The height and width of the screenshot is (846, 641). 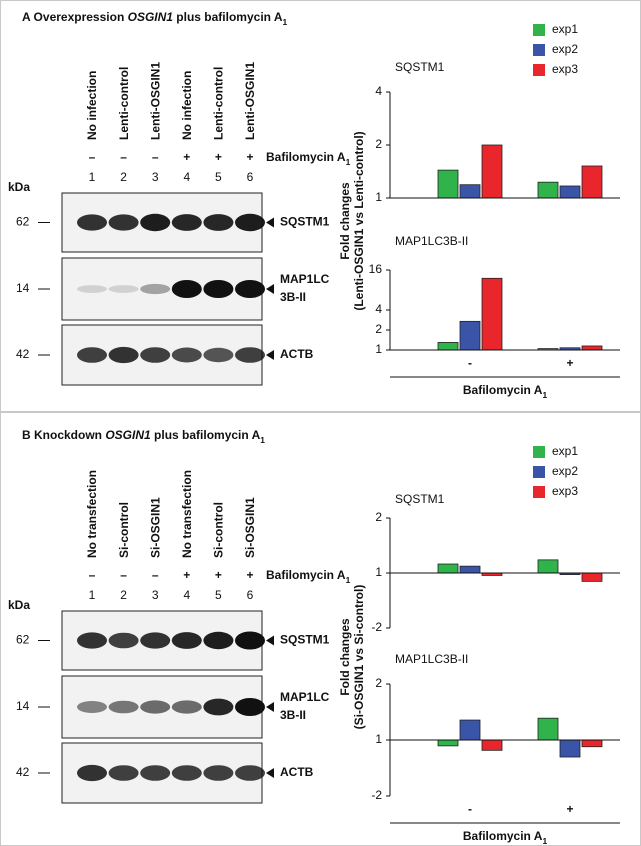 I want to click on lane-number: 5, so click(x=218, y=595).